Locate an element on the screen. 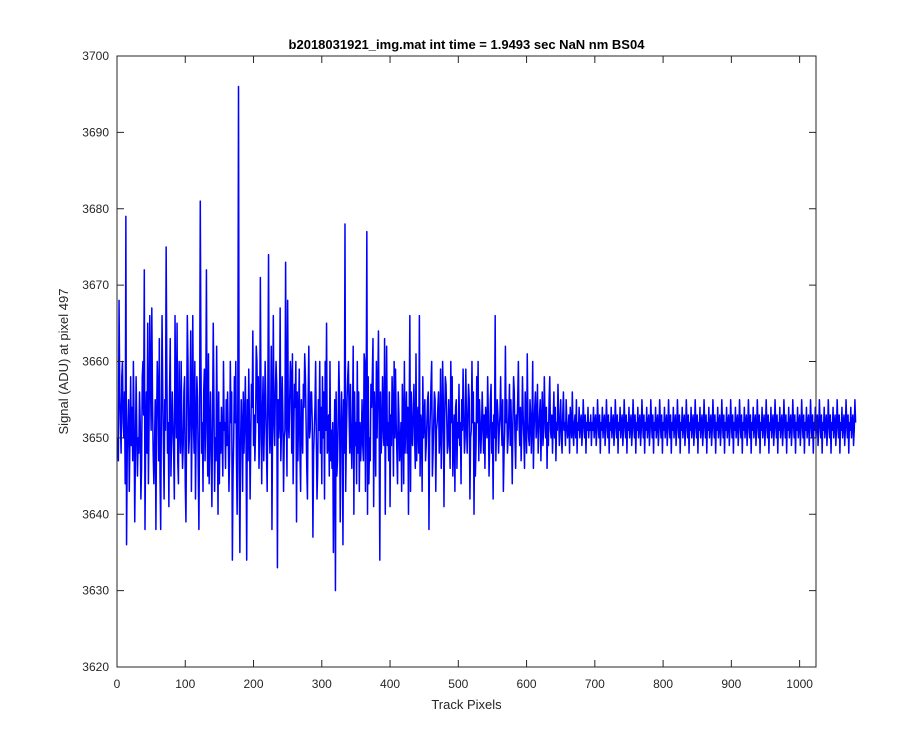 This screenshot has width=900, height=750. x-tick-label: 100 is located at coordinates (185, 684).